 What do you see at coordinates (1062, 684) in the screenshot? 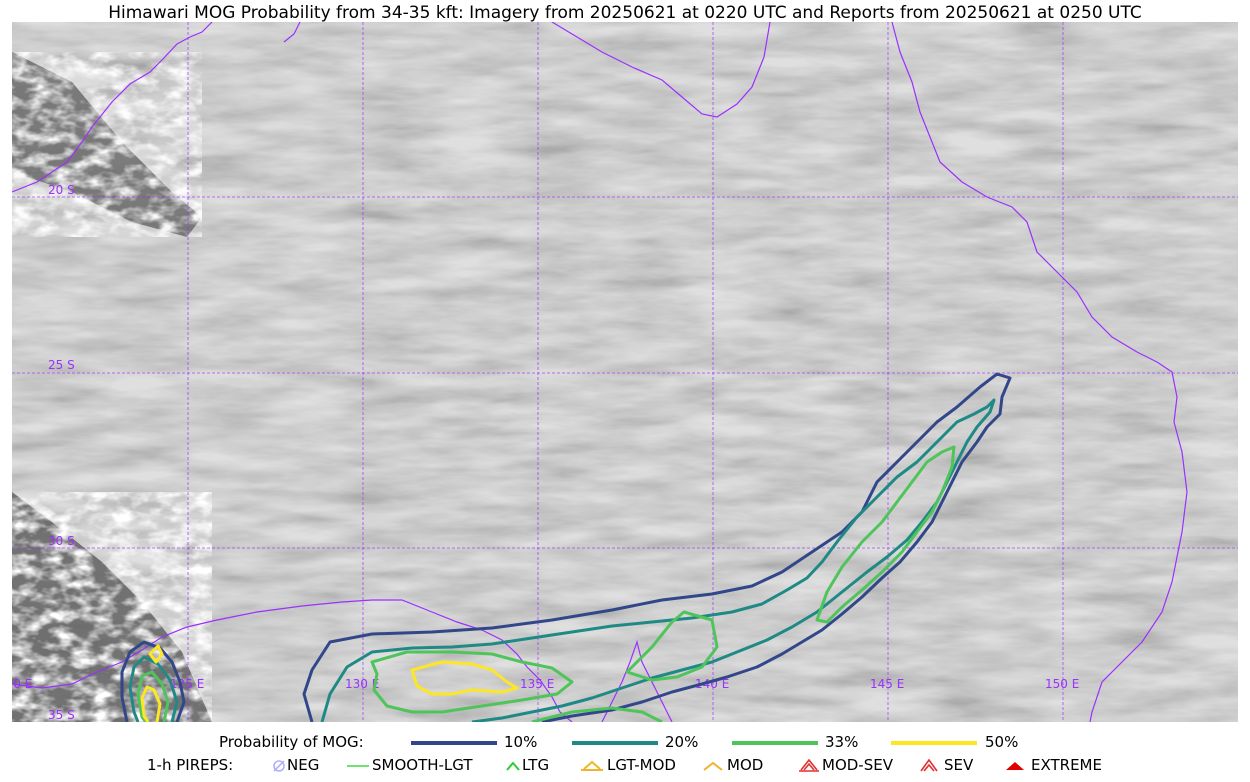
I see `lon-label: 150 E` at bounding box center [1062, 684].